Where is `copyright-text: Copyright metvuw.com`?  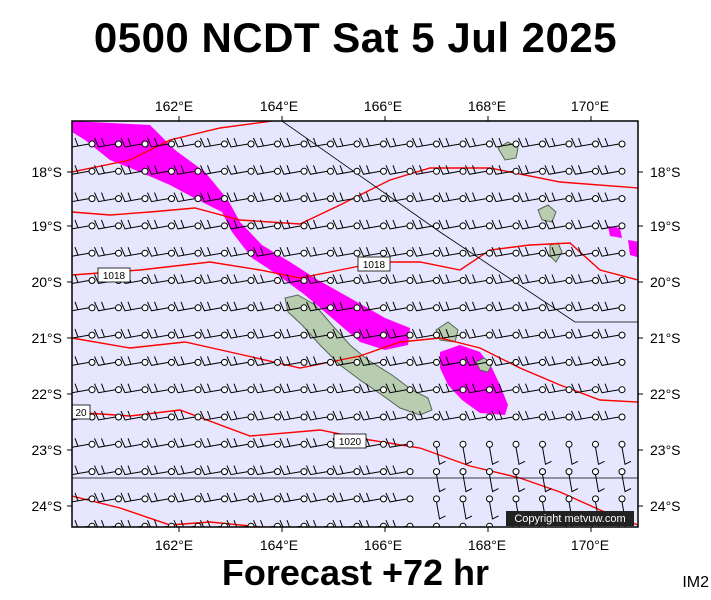
copyright-text: Copyright metvuw.com is located at coordinates (569, 519).